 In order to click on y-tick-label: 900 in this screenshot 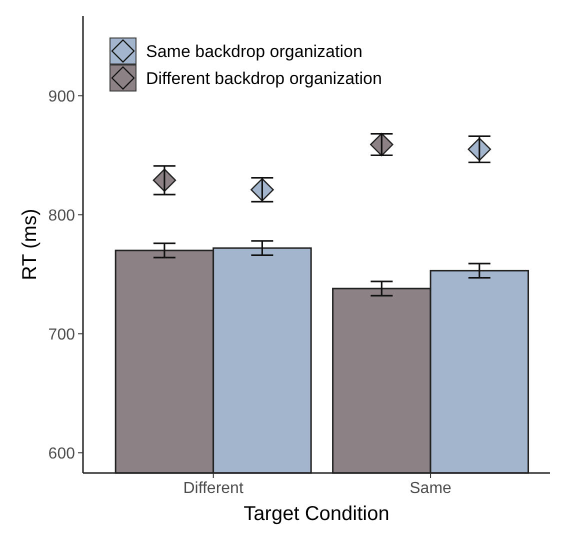, I will do `click(62, 97)`.